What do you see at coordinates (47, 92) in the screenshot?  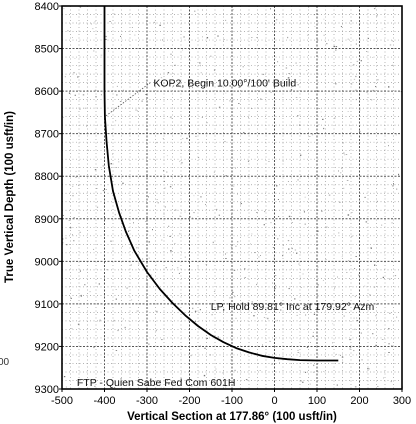 I see `y-tick-label: 8600` at bounding box center [47, 92].